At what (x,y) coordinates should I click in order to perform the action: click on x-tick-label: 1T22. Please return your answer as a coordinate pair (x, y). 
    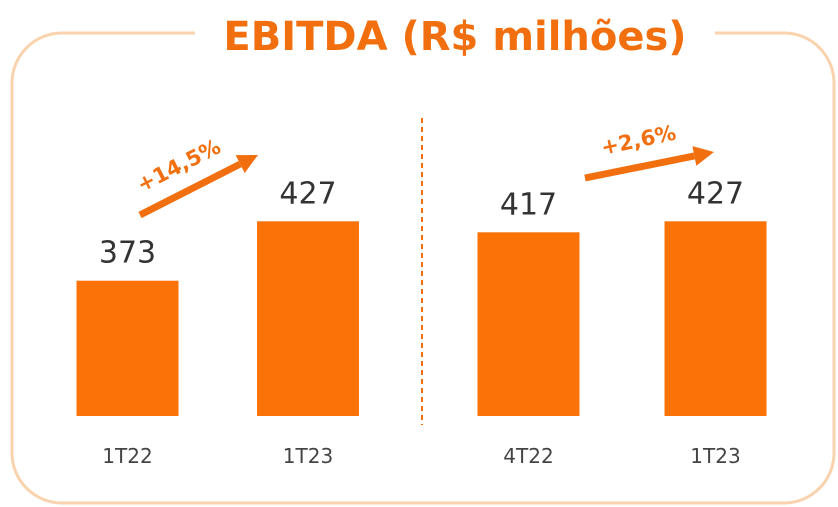
    Looking at the image, I should click on (127, 456).